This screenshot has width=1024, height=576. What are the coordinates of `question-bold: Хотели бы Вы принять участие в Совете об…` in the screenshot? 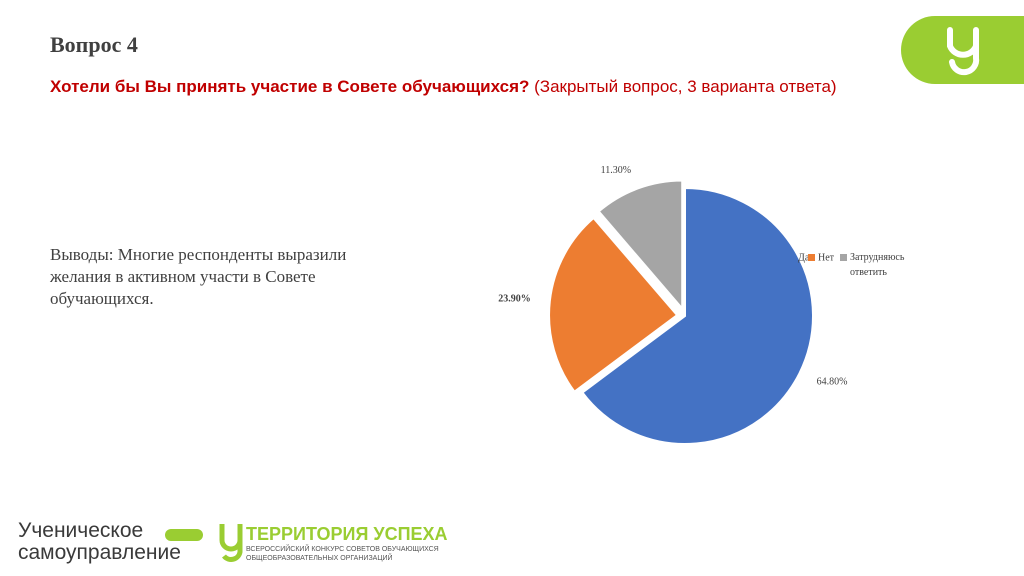 It's located at (290, 86).